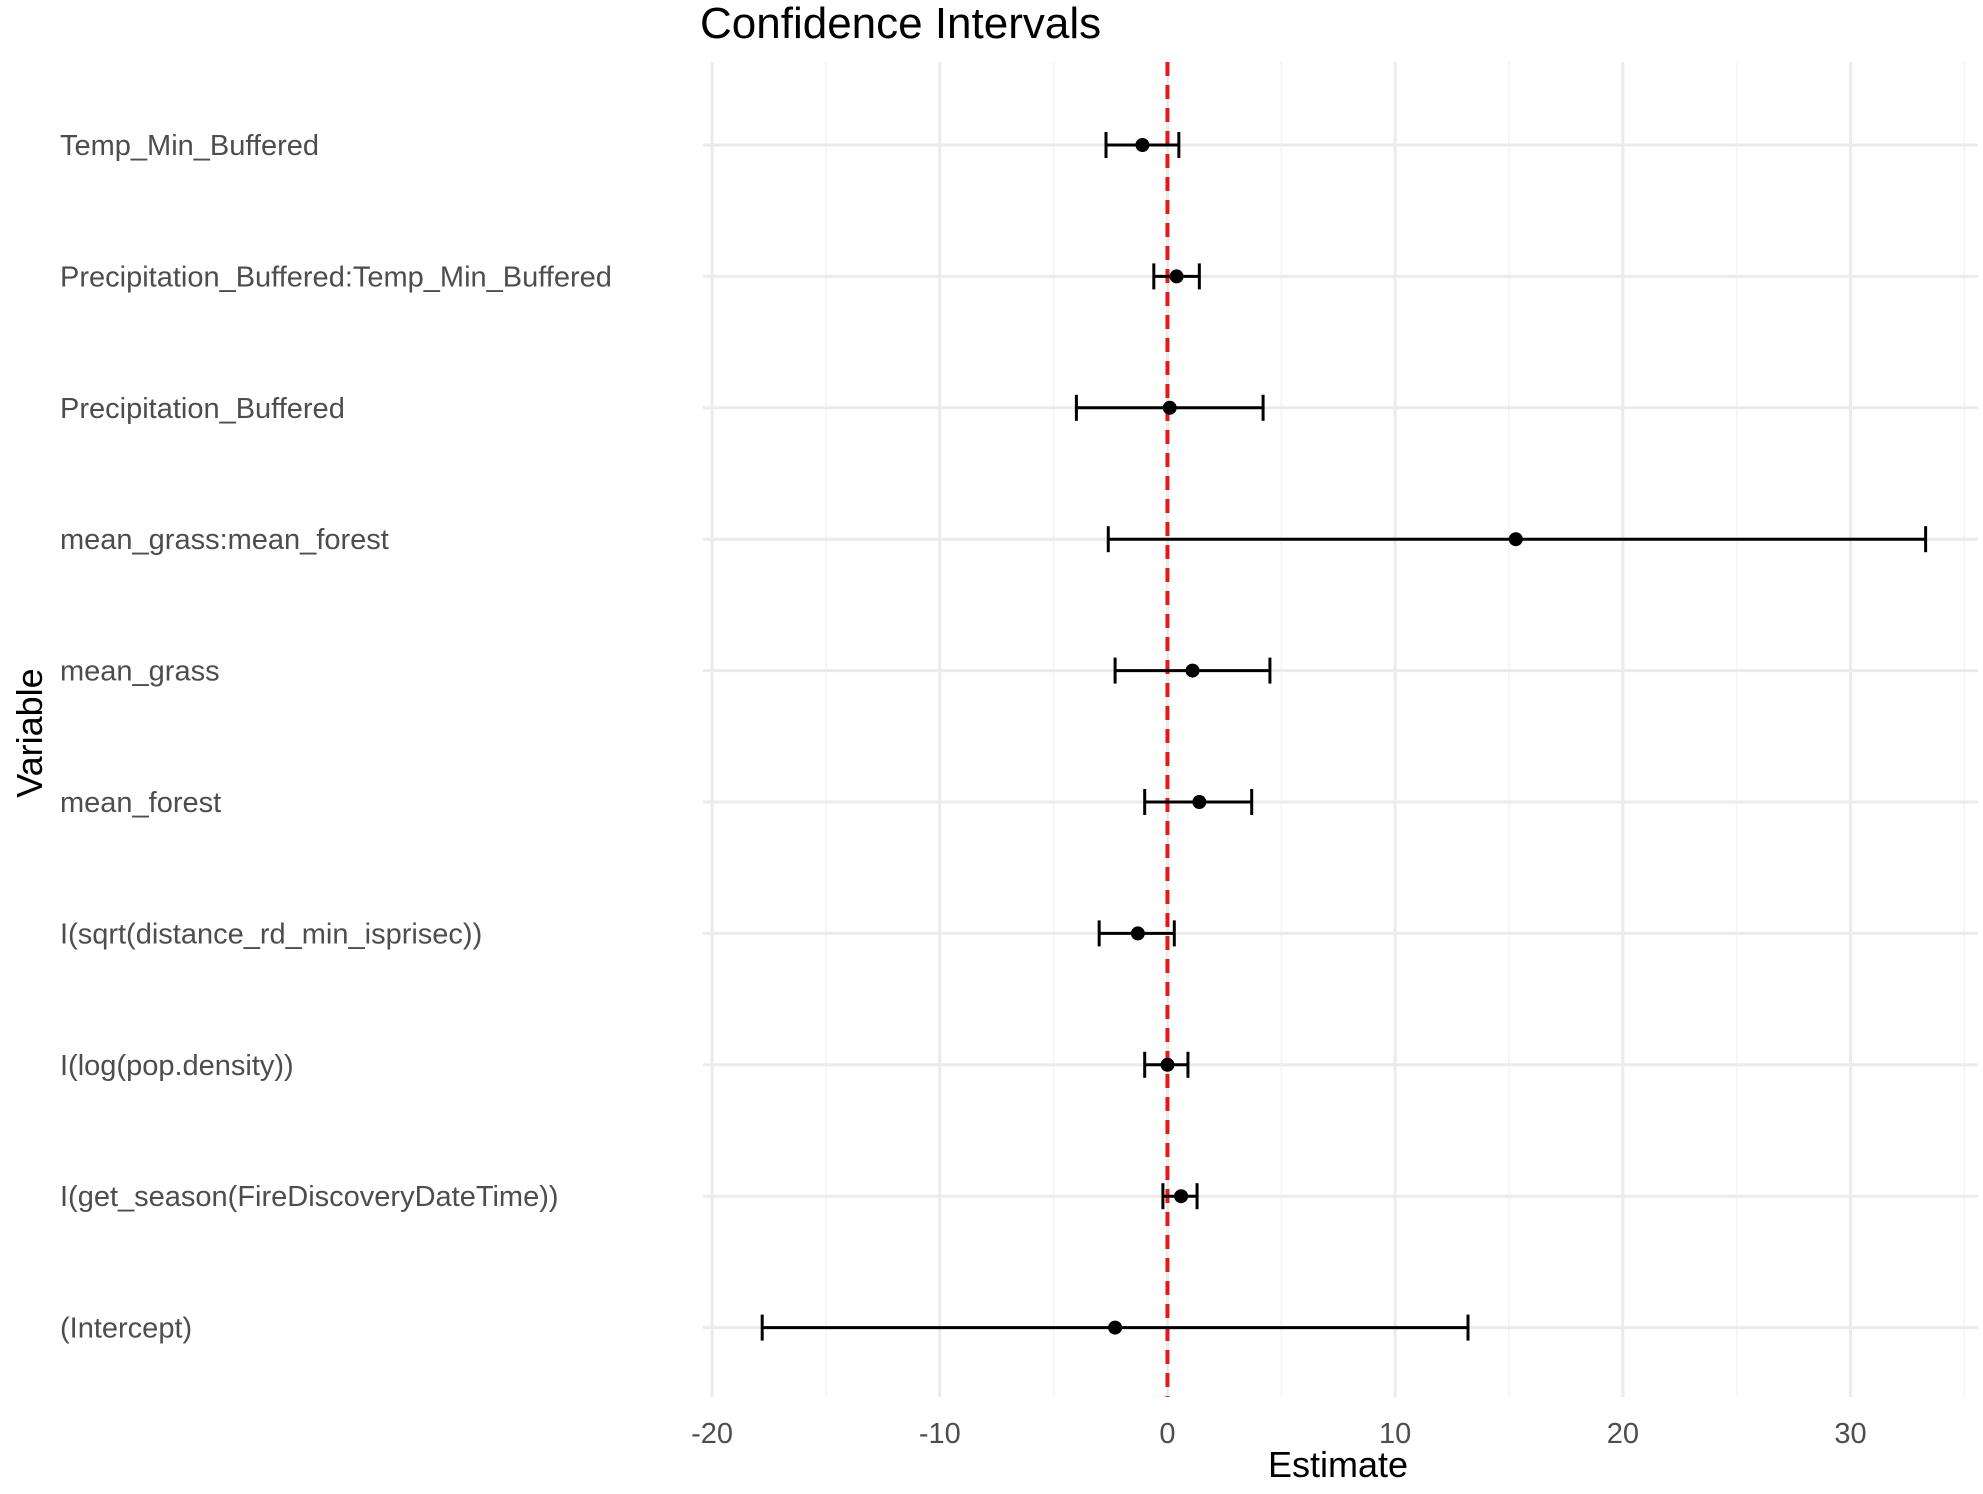  What do you see at coordinates (140, 672) in the screenshot?
I see `y-tick-label: mean_grass` at bounding box center [140, 672].